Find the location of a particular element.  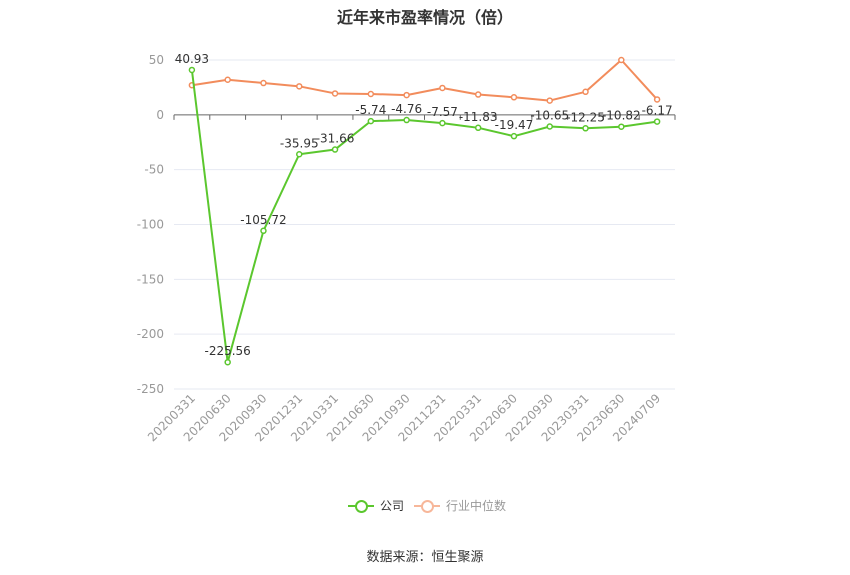

legend-company: 公司 is located at coordinates (376, 505).